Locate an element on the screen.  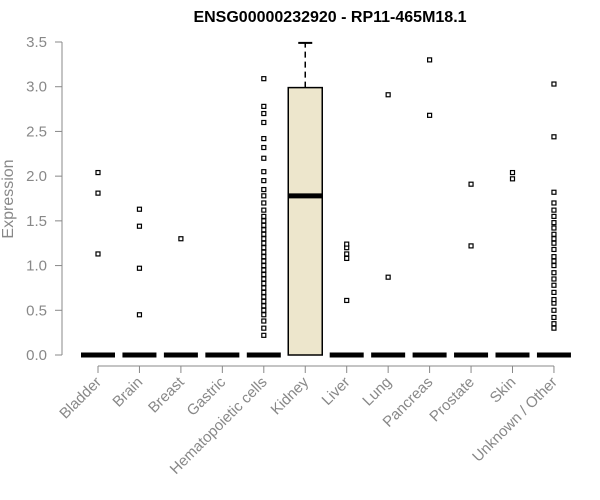
box-kidney is located at coordinates (305, 198).